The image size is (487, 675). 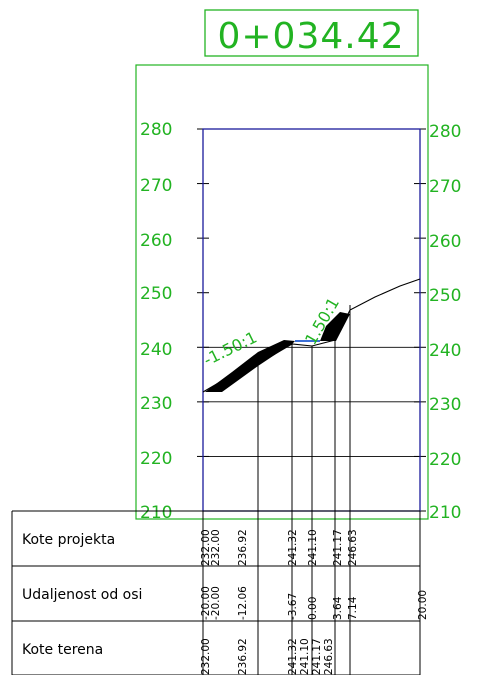 I want to click on value-udaljenost-4: 0.00, so click(x=313, y=608).